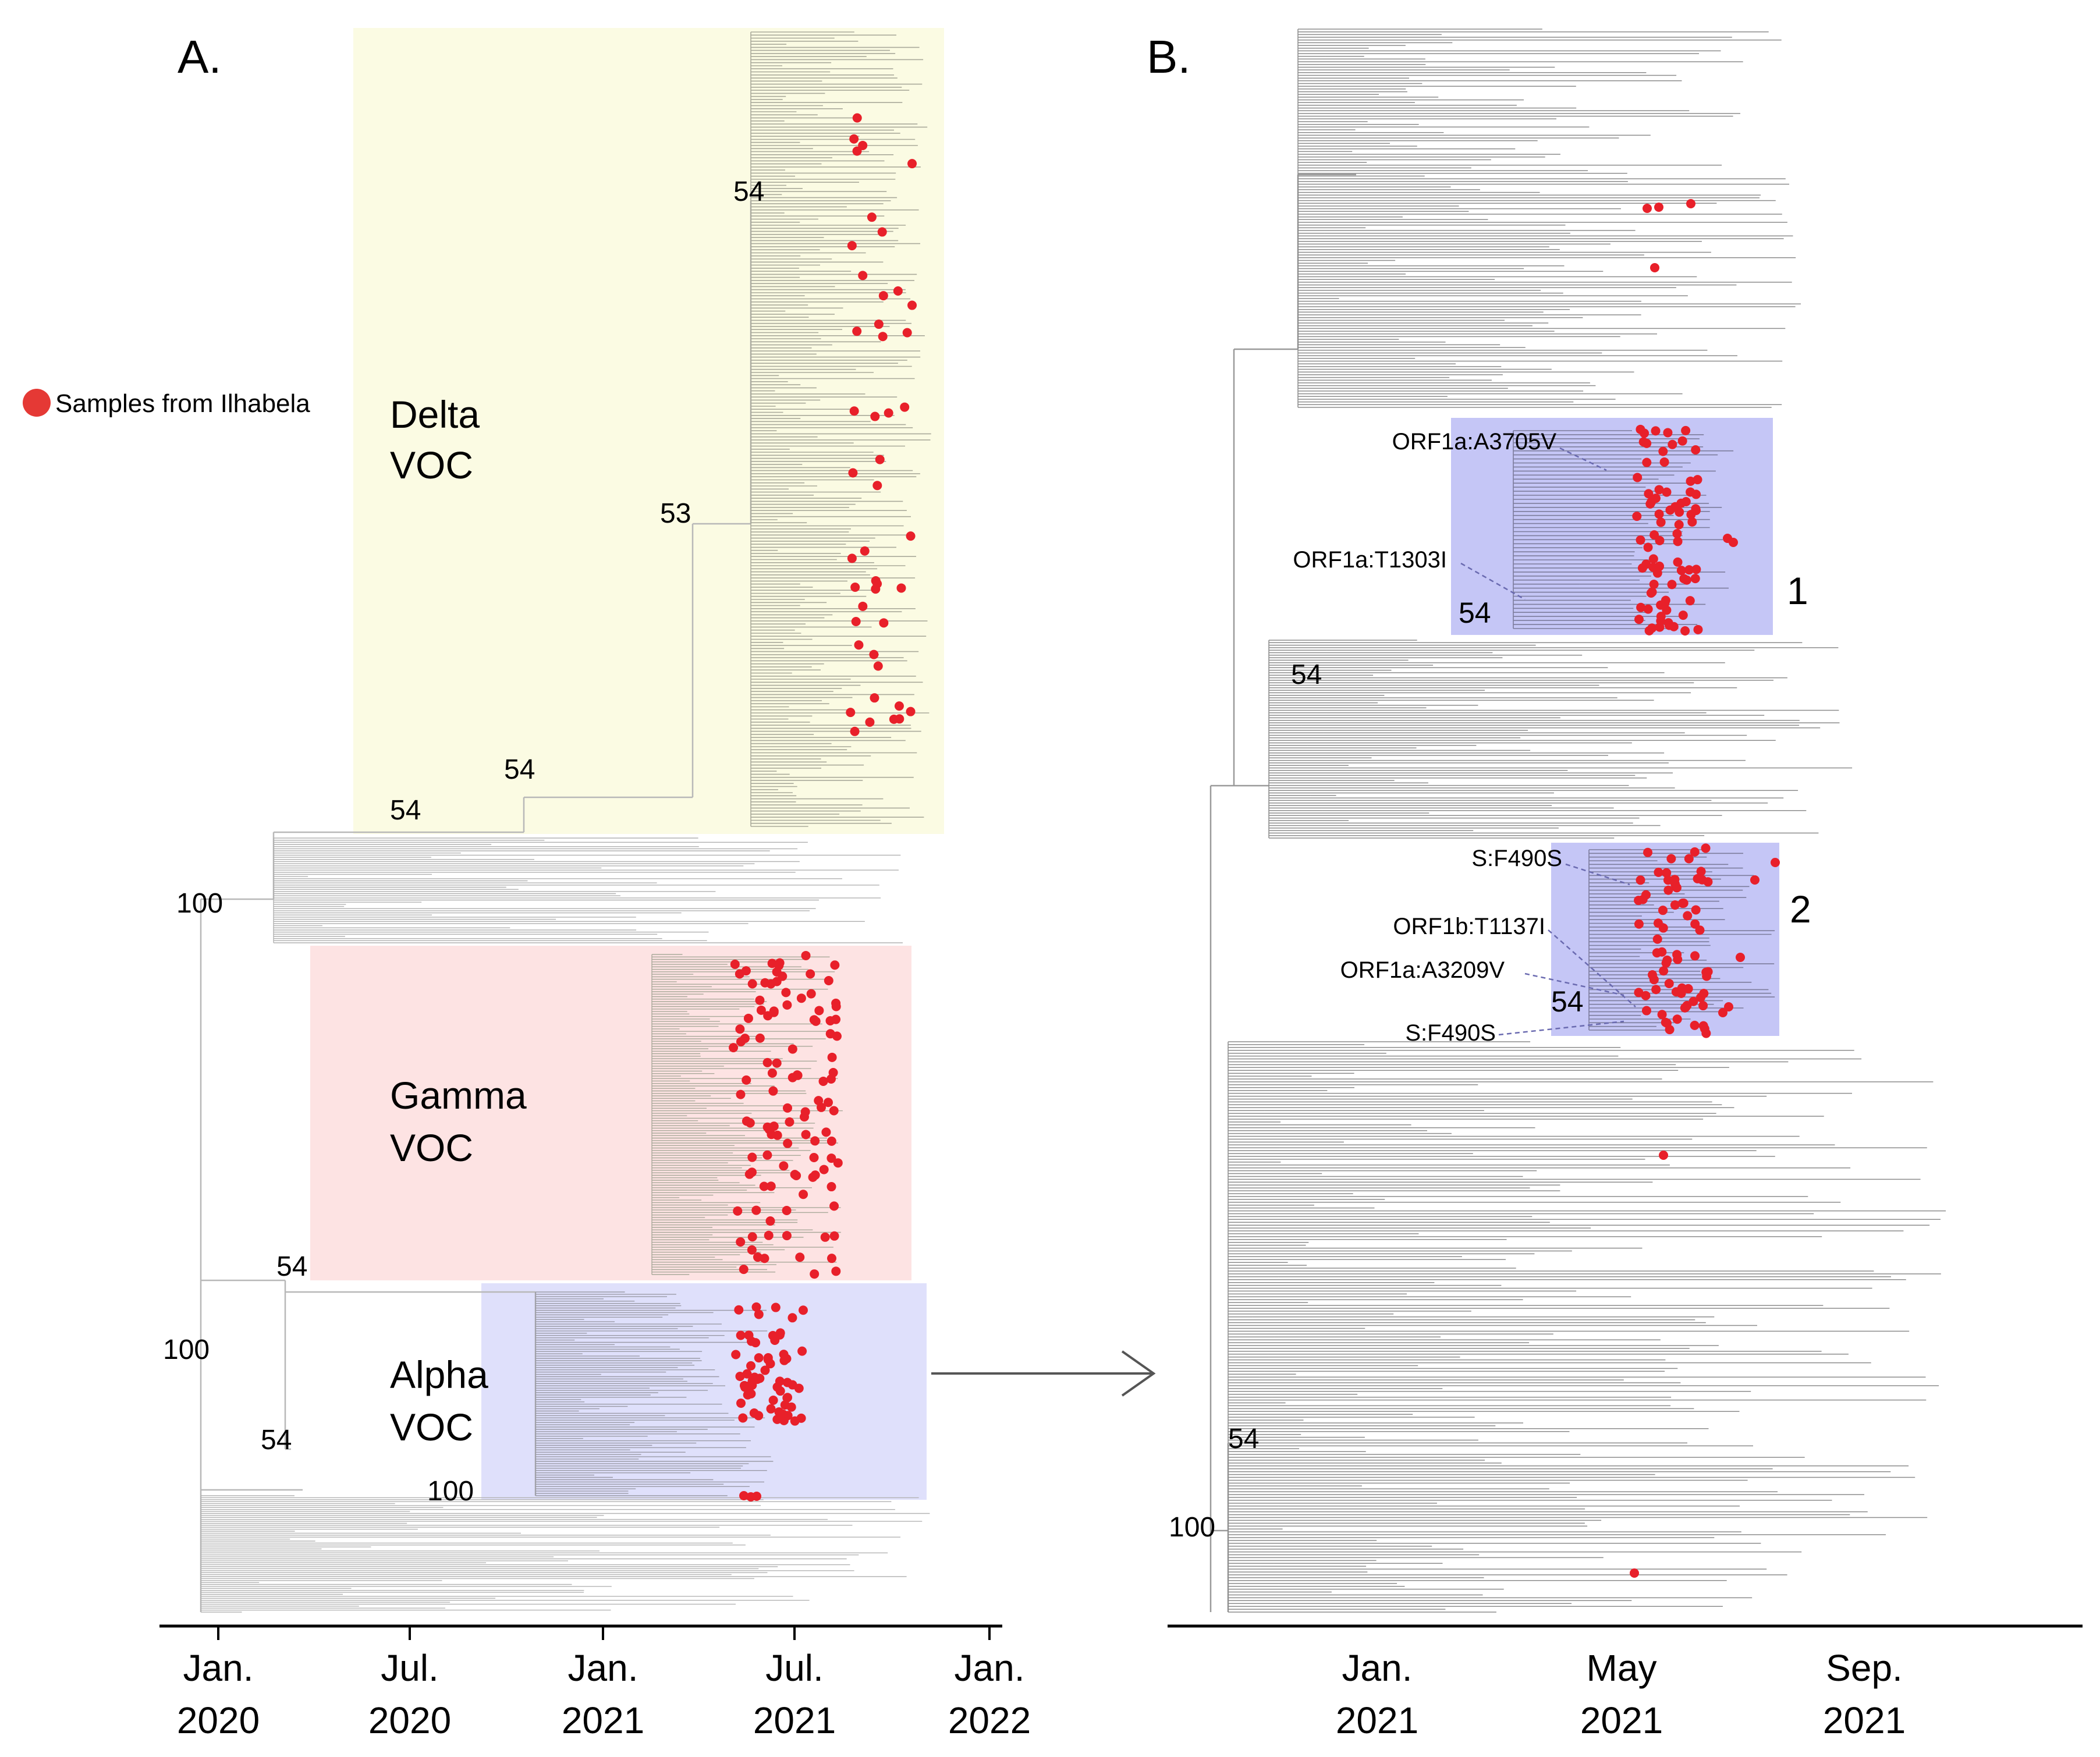 This screenshot has height=1757, width=2100. What do you see at coordinates (603, 1720) in the screenshot?
I see `axis-a-year: 2021` at bounding box center [603, 1720].